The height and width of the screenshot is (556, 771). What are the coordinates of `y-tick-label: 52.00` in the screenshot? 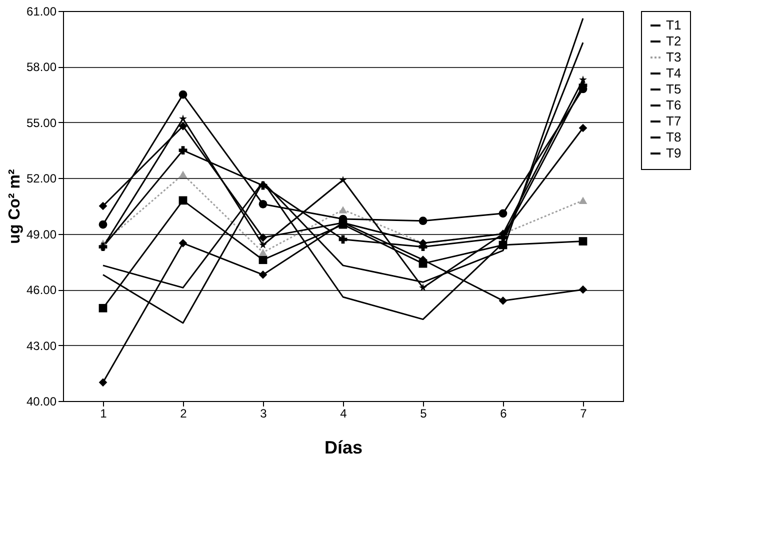 It's located at (41, 179).